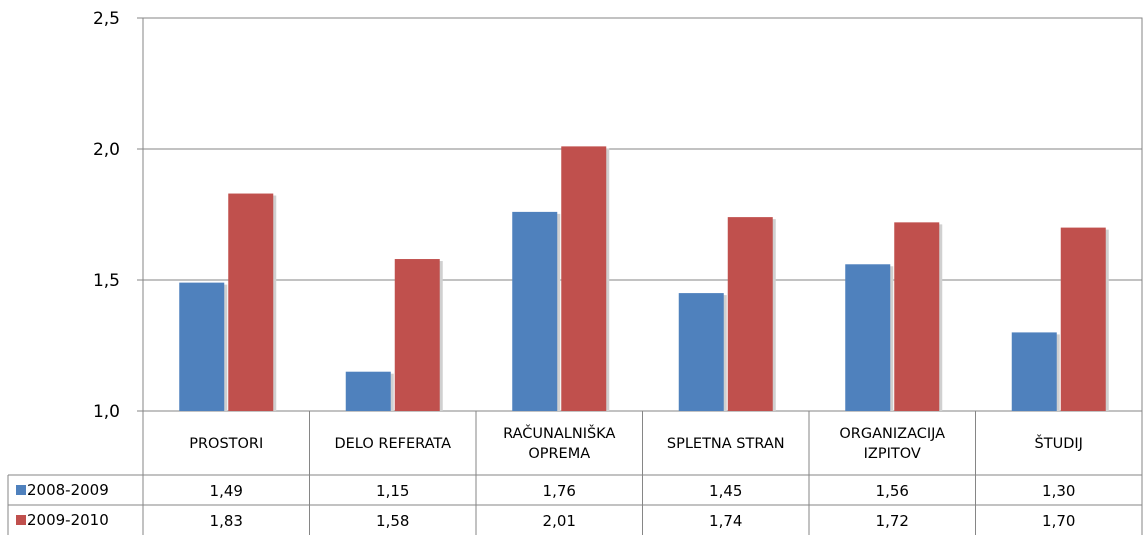  Describe the element at coordinates (892, 434) in the screenshot. I see `category-label: ORGANIZACIJA` at that location.